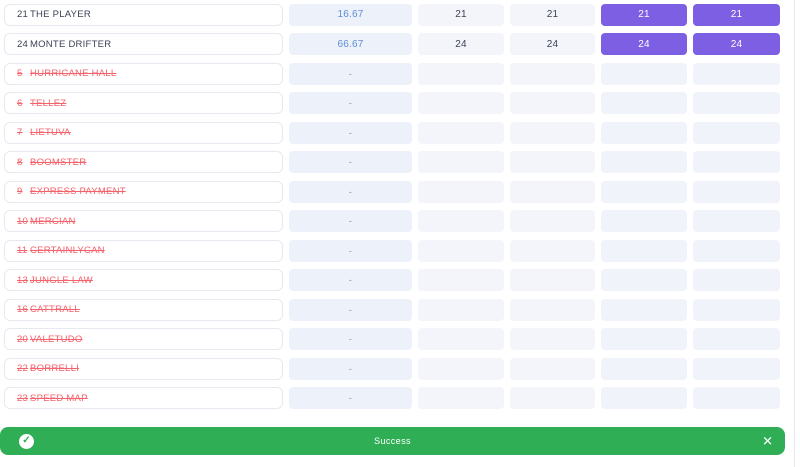 This screenshot has height=467, width=800. I want to click on runner-name: THE PLAYER, so click(60, 14).